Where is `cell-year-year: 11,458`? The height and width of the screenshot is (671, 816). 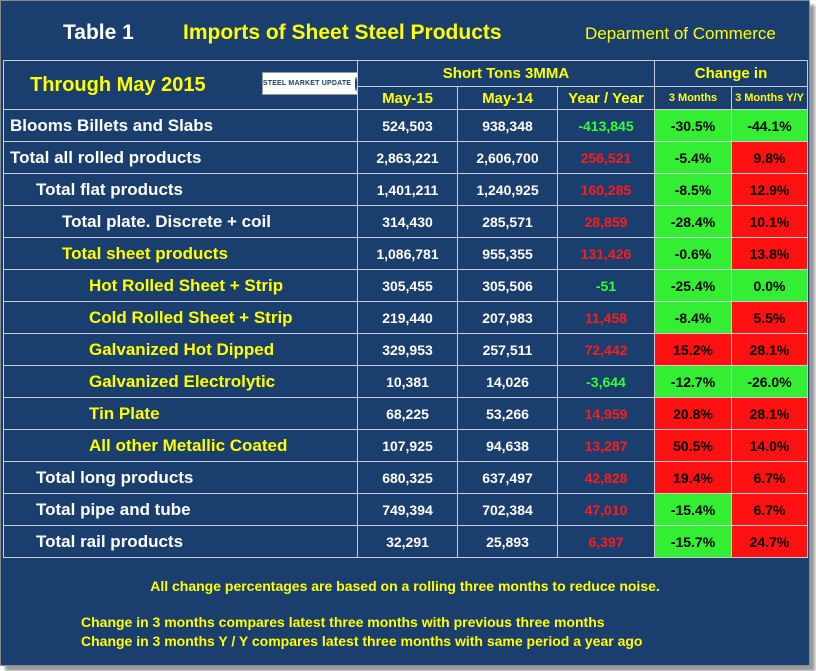
cell-year-year: 11,458 is located at coordinates (606, 317).